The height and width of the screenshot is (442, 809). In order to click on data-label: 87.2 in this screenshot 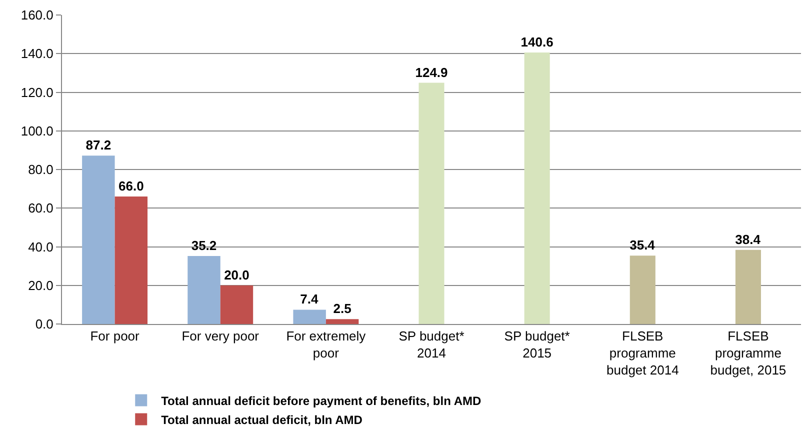, I will do `click(99, 145)`.